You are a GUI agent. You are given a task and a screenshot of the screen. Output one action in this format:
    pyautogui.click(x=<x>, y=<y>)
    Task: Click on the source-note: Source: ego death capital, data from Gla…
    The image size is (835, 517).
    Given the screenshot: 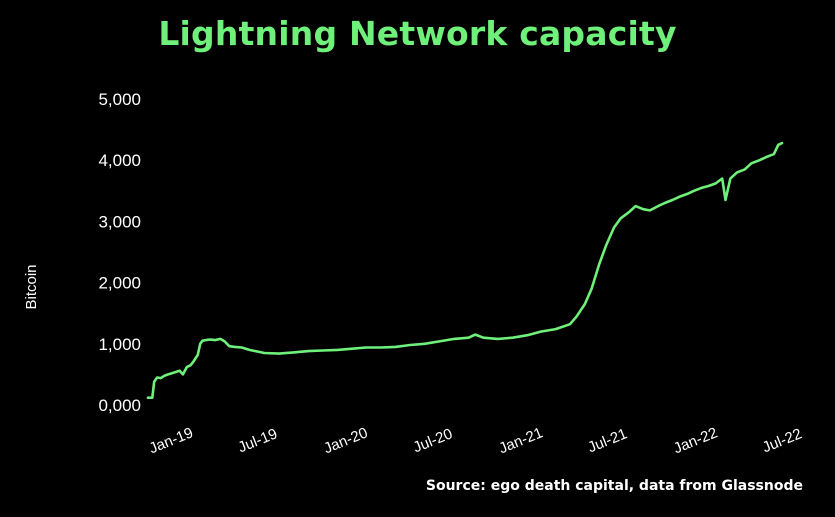 What is the action you would take?
    pyautogui.click(x=614, y=486)
    